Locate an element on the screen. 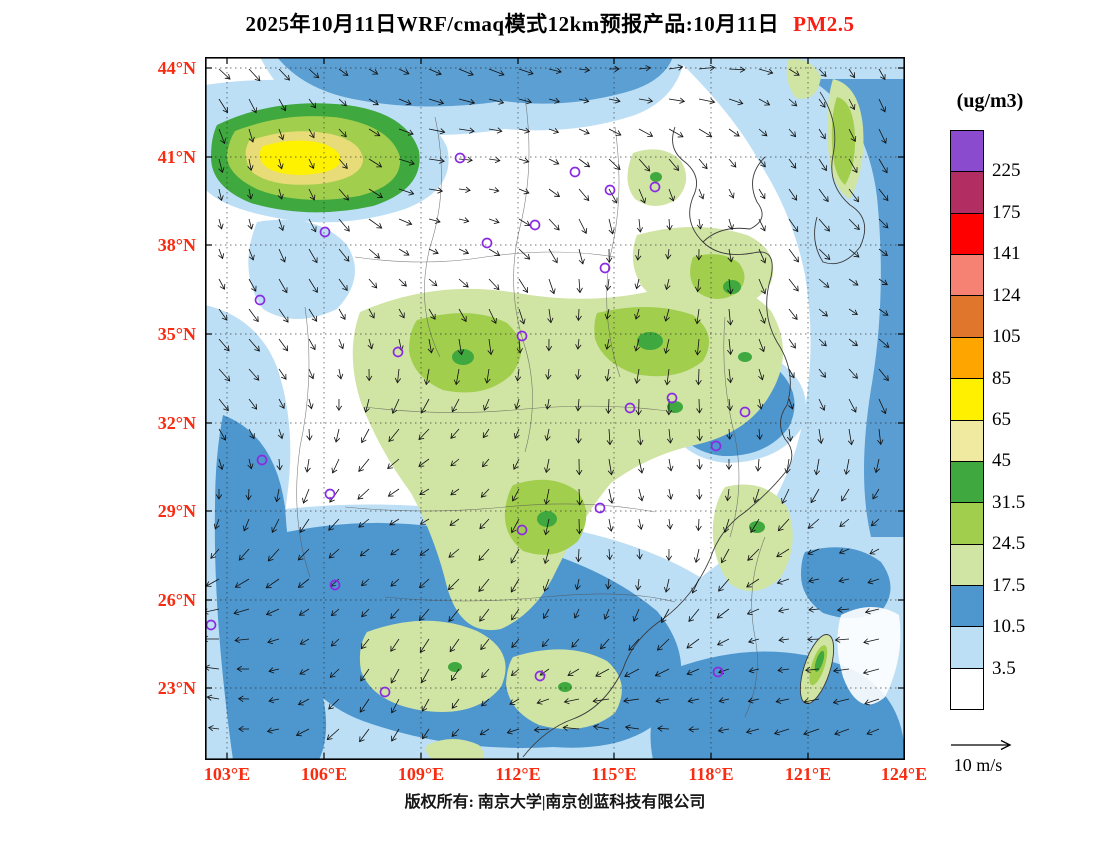 Image resolution: width=1100 pixels, height=850 pixels. lat-label-38n: 38°N is located at coordinates (176, 245).